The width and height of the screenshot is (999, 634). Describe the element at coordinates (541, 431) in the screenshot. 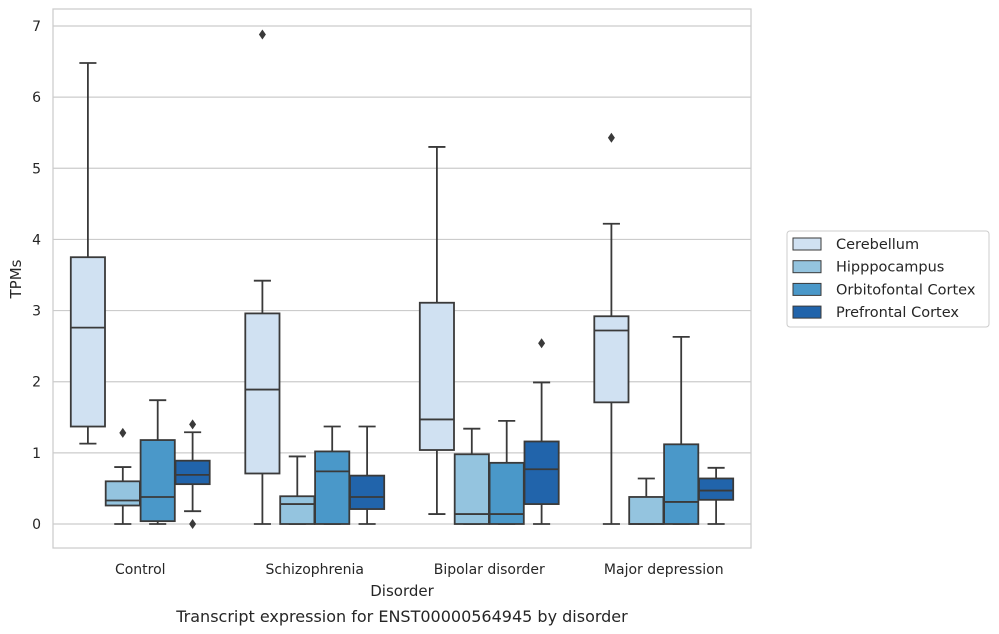

I see `box-bipolar-disorder-prefrontal-cortex` at that location.